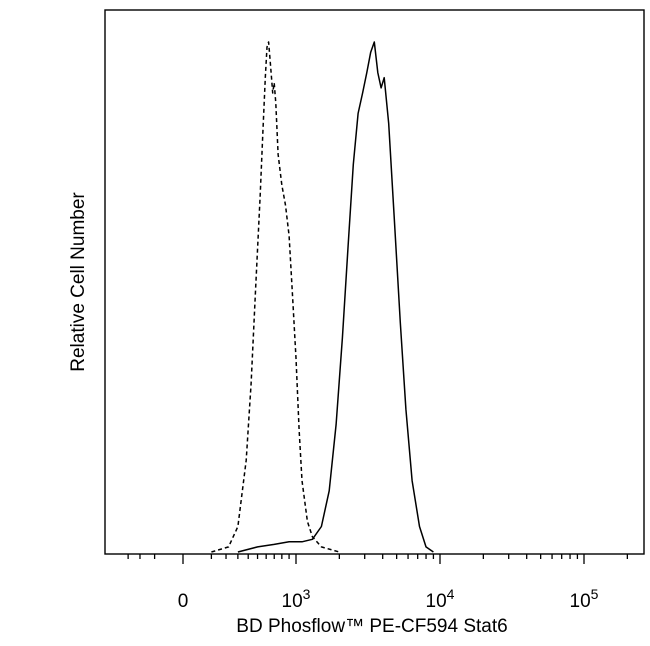 This screenshot has width=650, height=646. Describe the element at coordinates (78, 282) in the screenshot. I see `y-axis-label: Relative Cell Number` at that location.